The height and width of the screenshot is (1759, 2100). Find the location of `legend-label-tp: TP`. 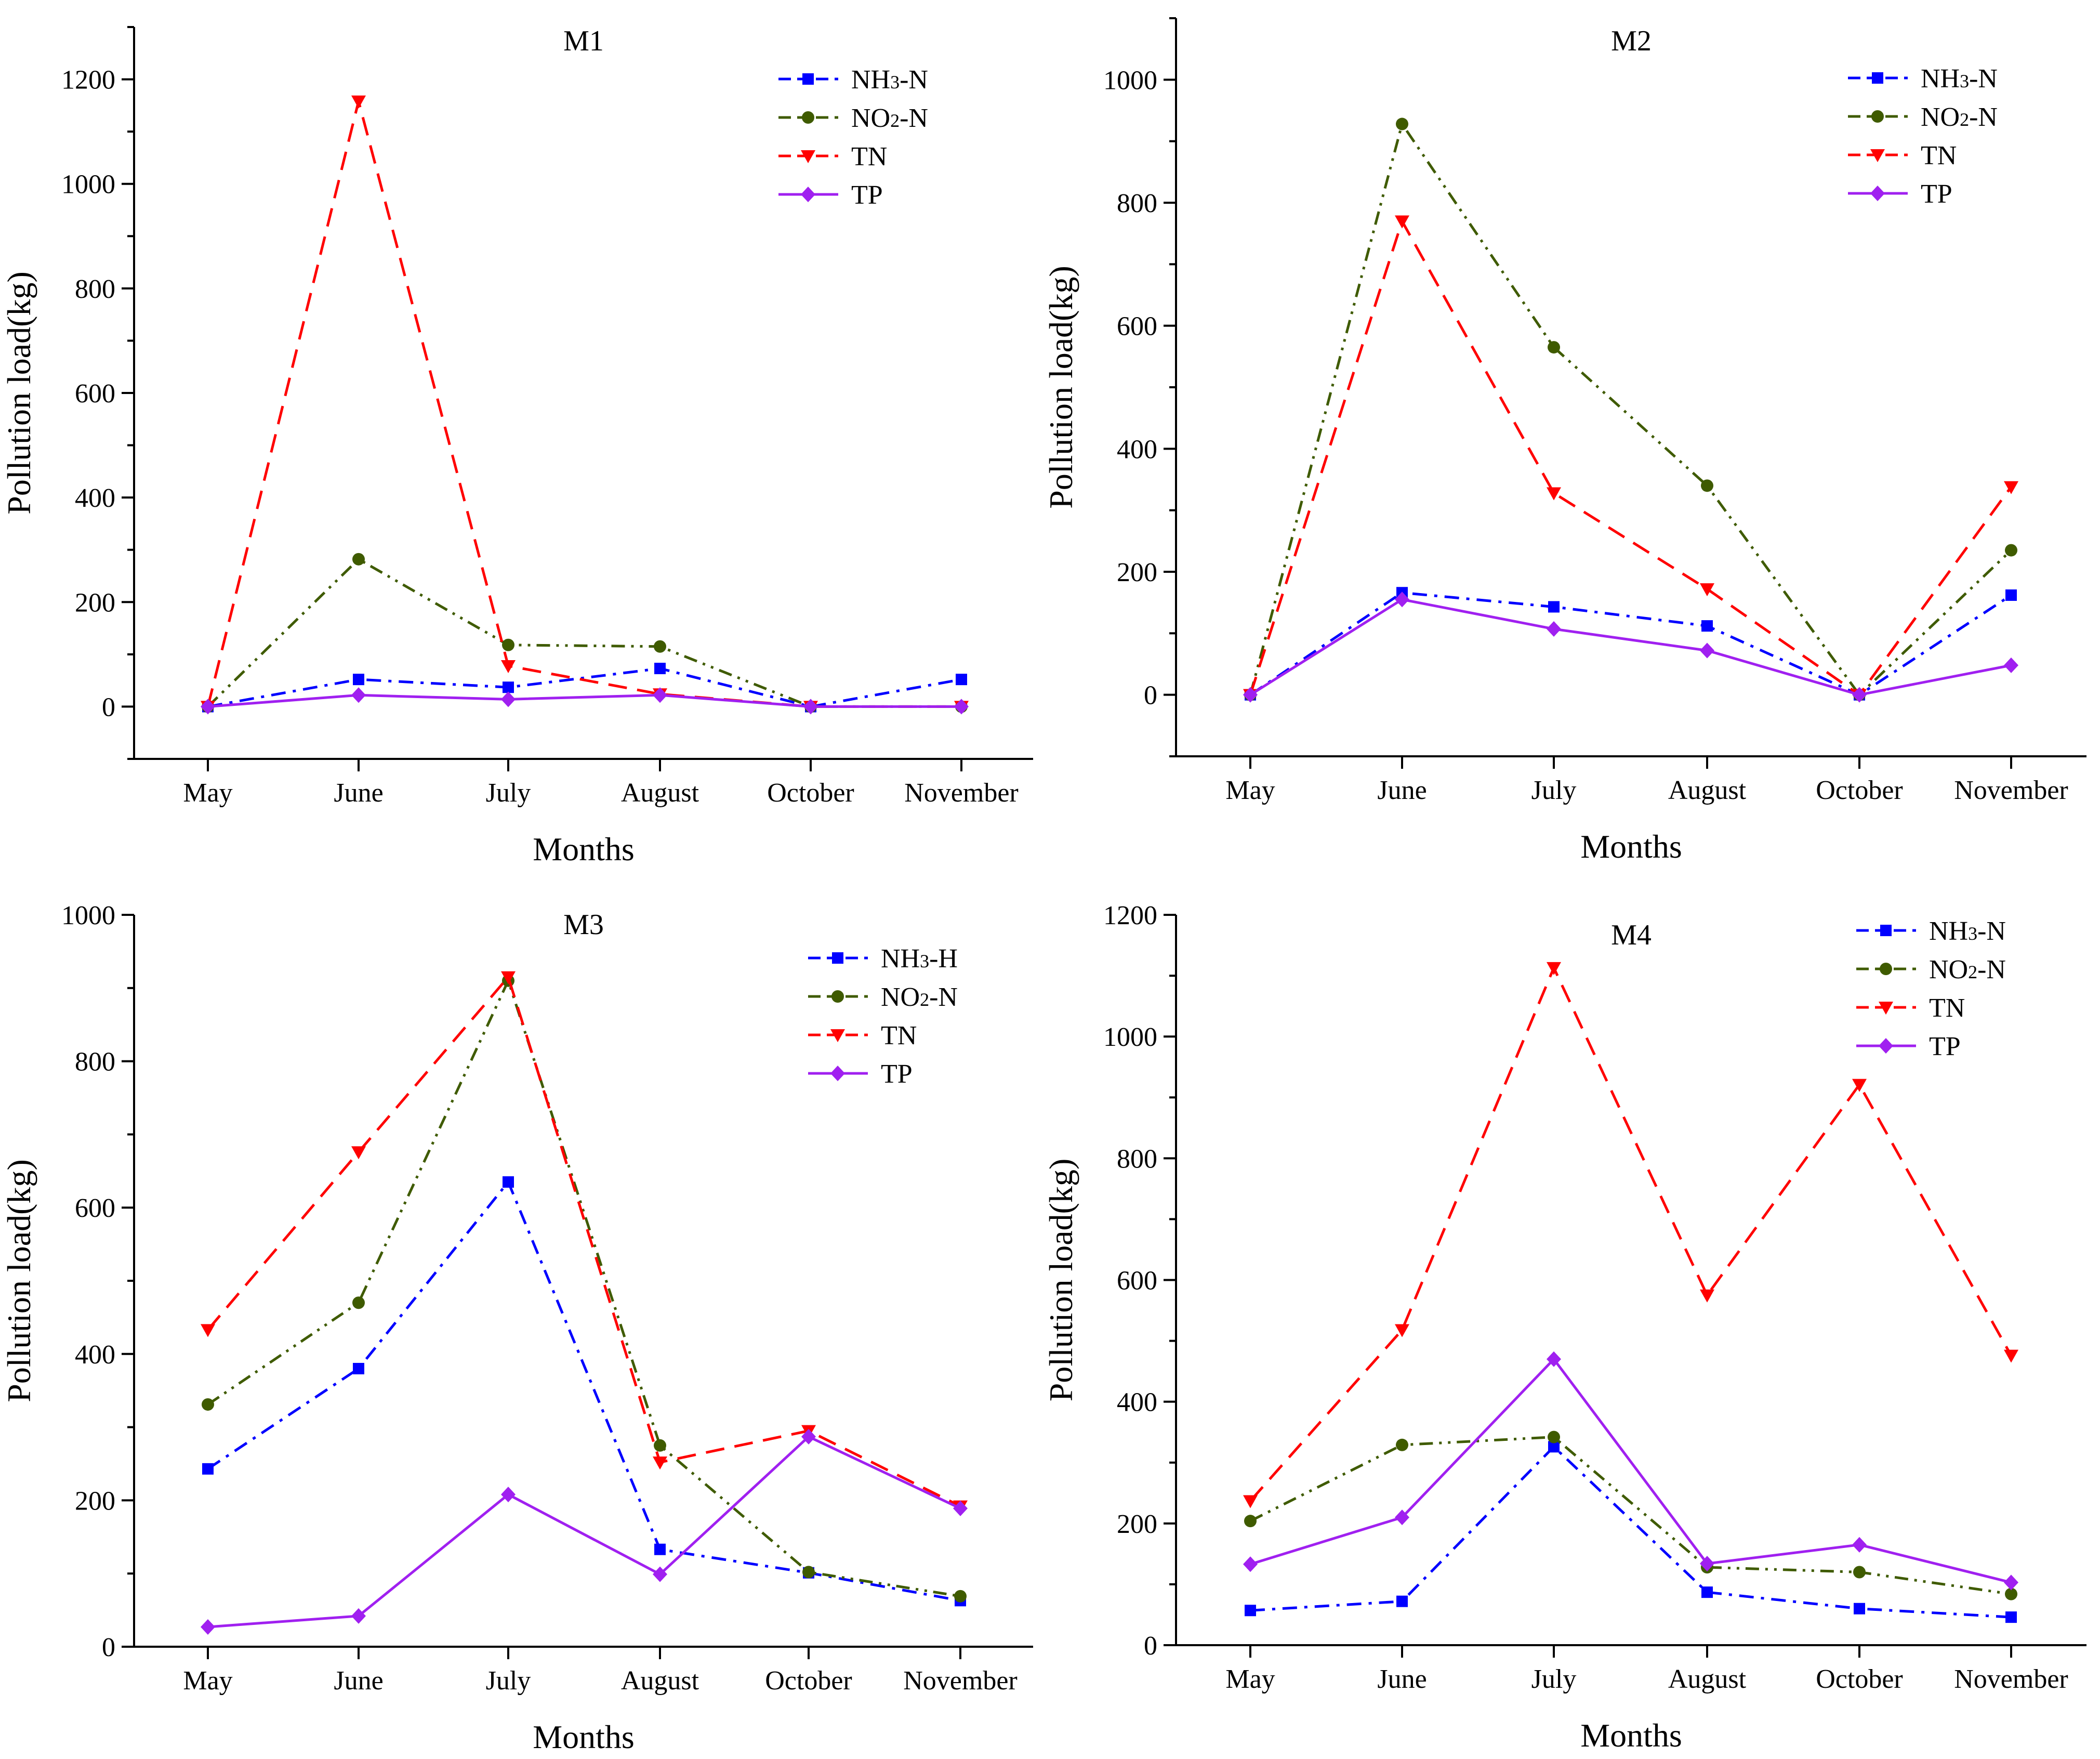

legend-label-tp: TP is located at coordinates (1945, 1046).